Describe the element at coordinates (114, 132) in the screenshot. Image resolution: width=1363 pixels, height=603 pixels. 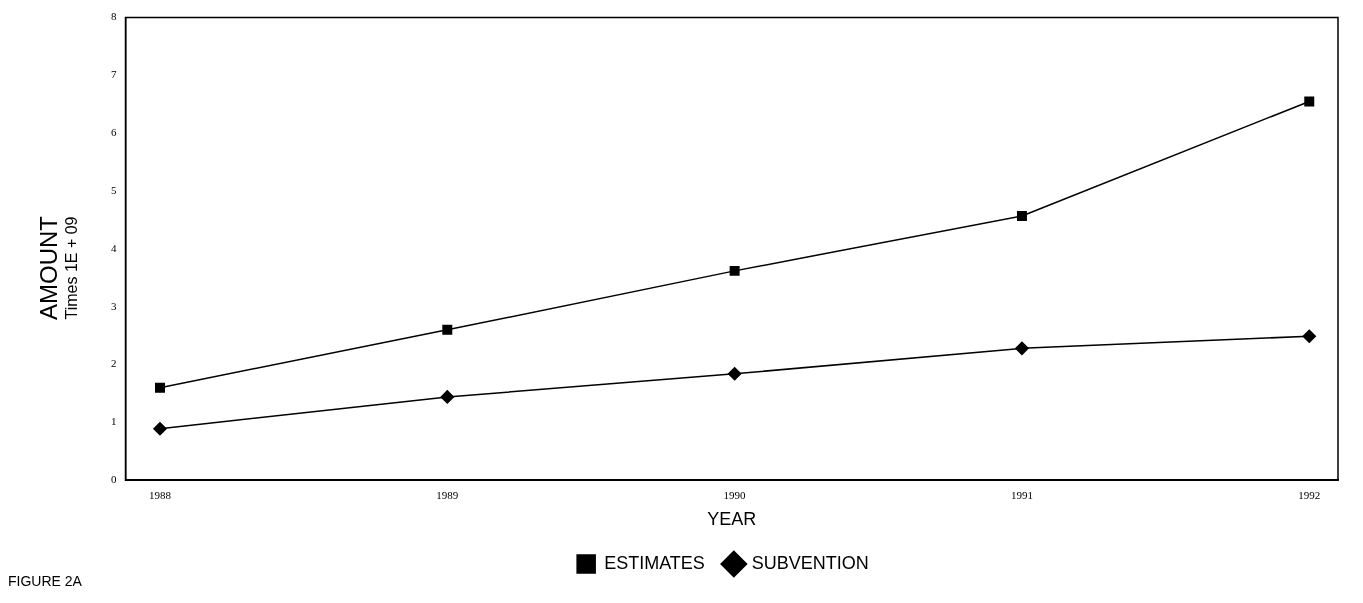
I see `y-tick-label: 6` at that location.